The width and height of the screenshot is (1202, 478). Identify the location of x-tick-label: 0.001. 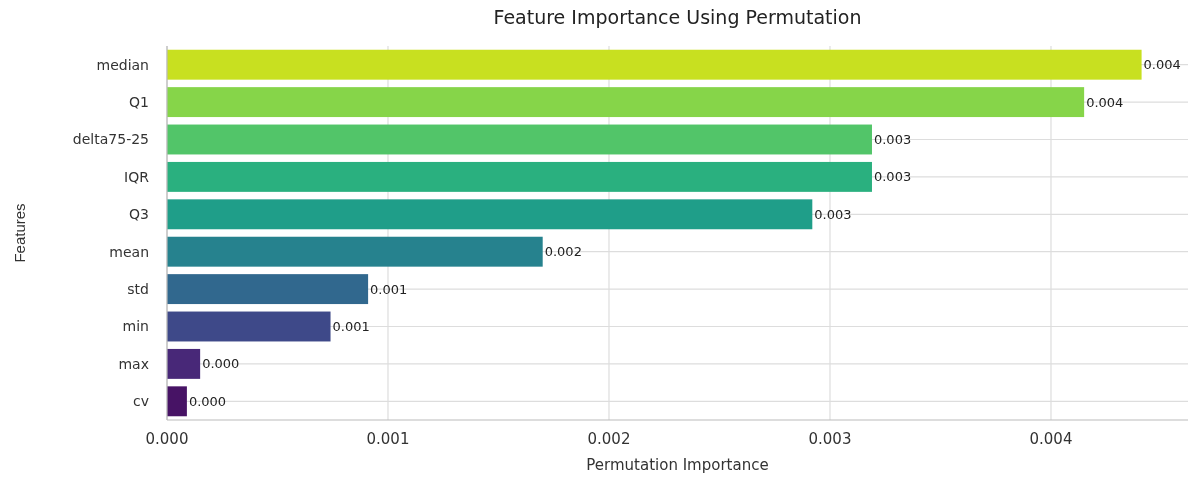
(388, 439).